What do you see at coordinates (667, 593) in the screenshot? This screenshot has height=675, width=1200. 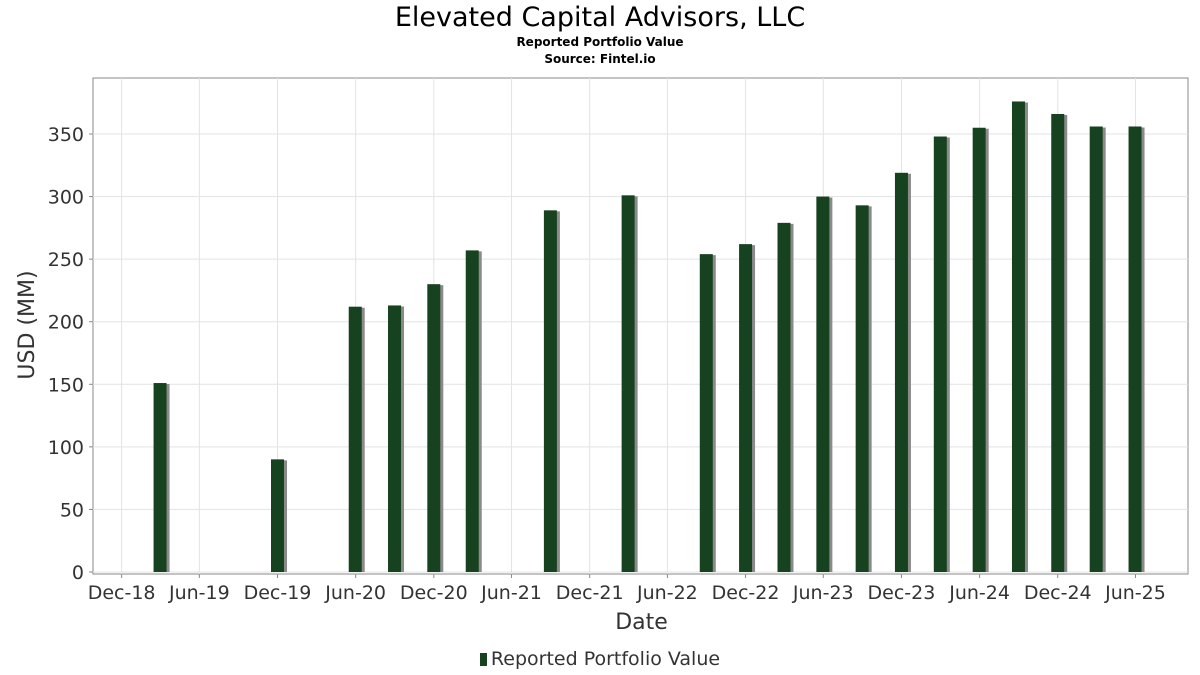 I see `x-tick-label: Jun-22` at bounding box center [667, 593].